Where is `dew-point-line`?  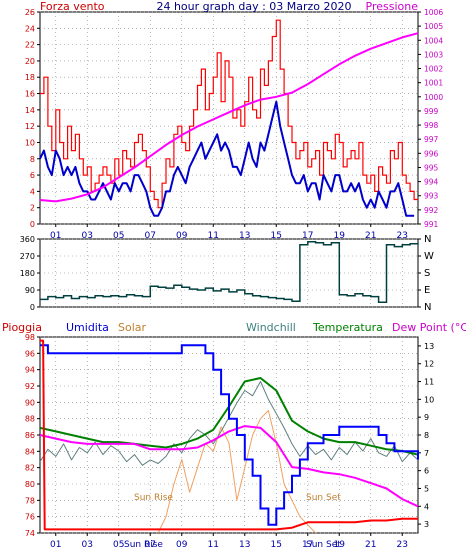
dew-point-line is located at coordinates (229, 466).